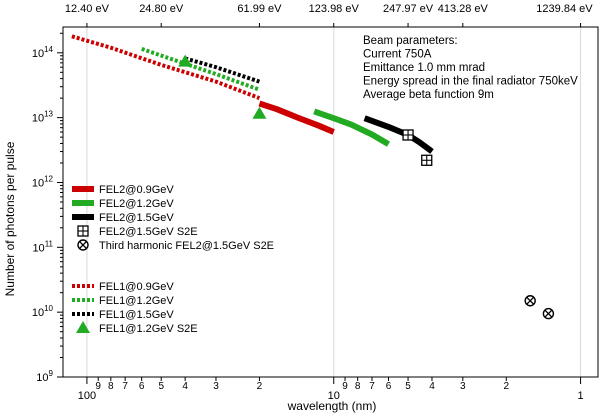  Describe the element at coordinates (259, 9) in the screenshot. I see `top-axis-label: 61.99 eV` at that location.